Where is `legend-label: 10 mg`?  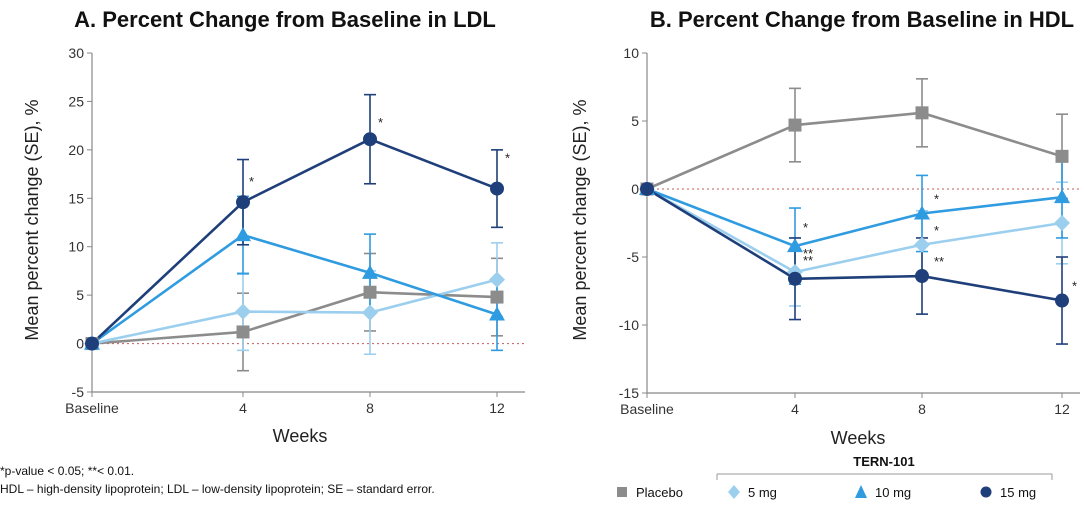
legend-label: 10 mg is located at coordinates (893, 492).